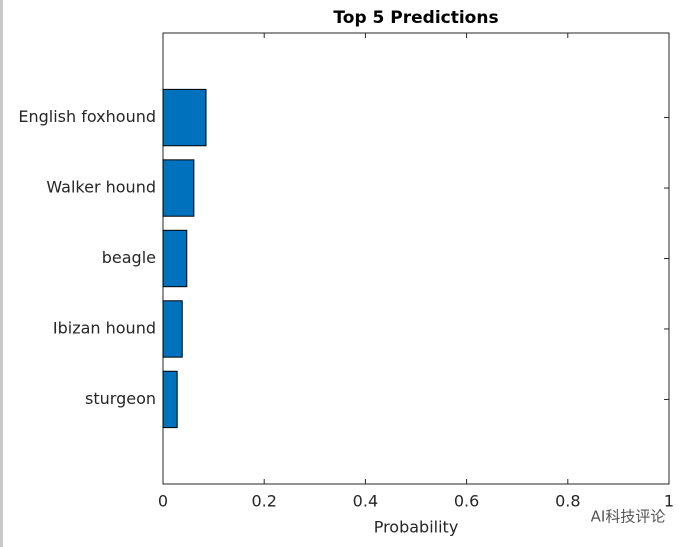 The image size is (692, 547). Describe the element at coordinates (415, 18) in the screenshot. I see `chart-title: Top 5 Predictions` at that location.